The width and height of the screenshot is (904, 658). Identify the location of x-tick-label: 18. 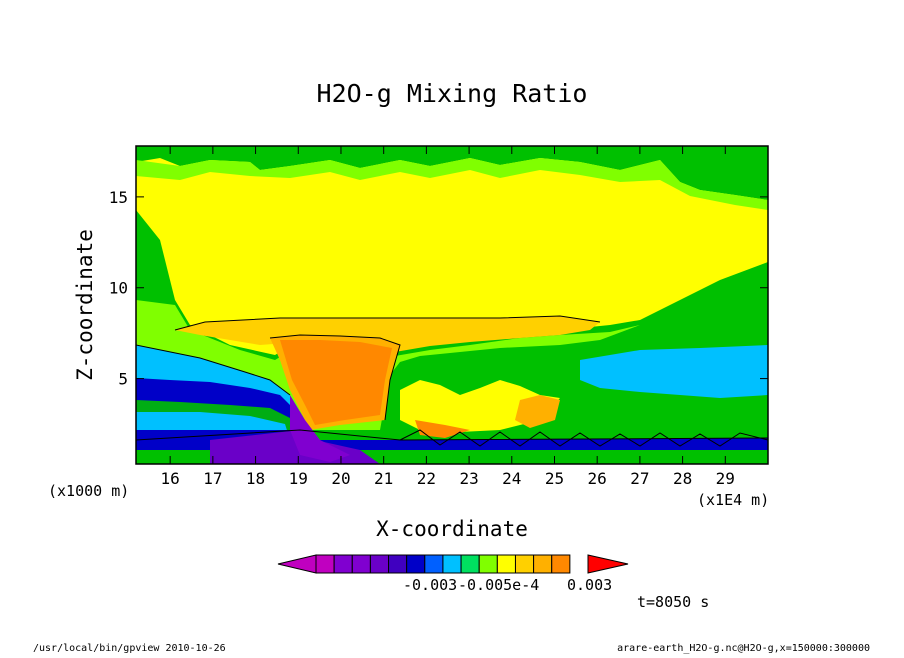
(255, 478).